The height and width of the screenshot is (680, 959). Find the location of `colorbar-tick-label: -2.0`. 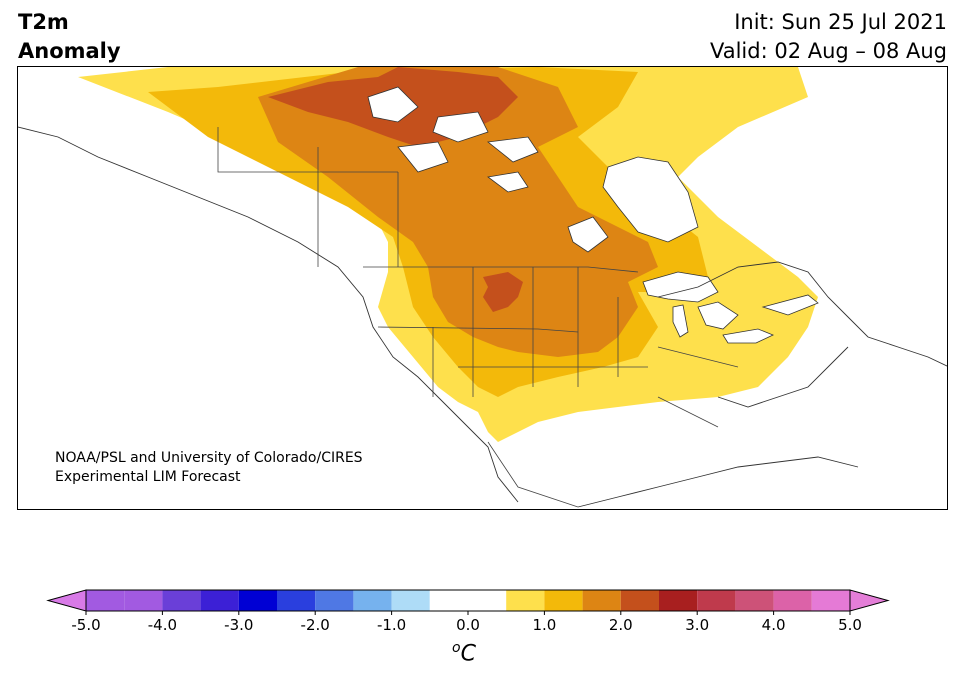

colorbar-tick-label: -2.0 is located at coordinates (315, 625).